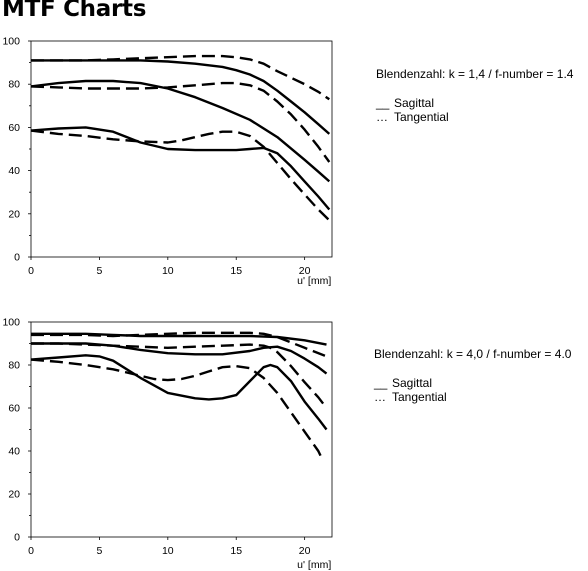  Describe the element at coordinates (475, 74) in the screenshot. I see `fnumber-label: Blendenzahl: k = 1,4 / f-number = 1.4` at that location.